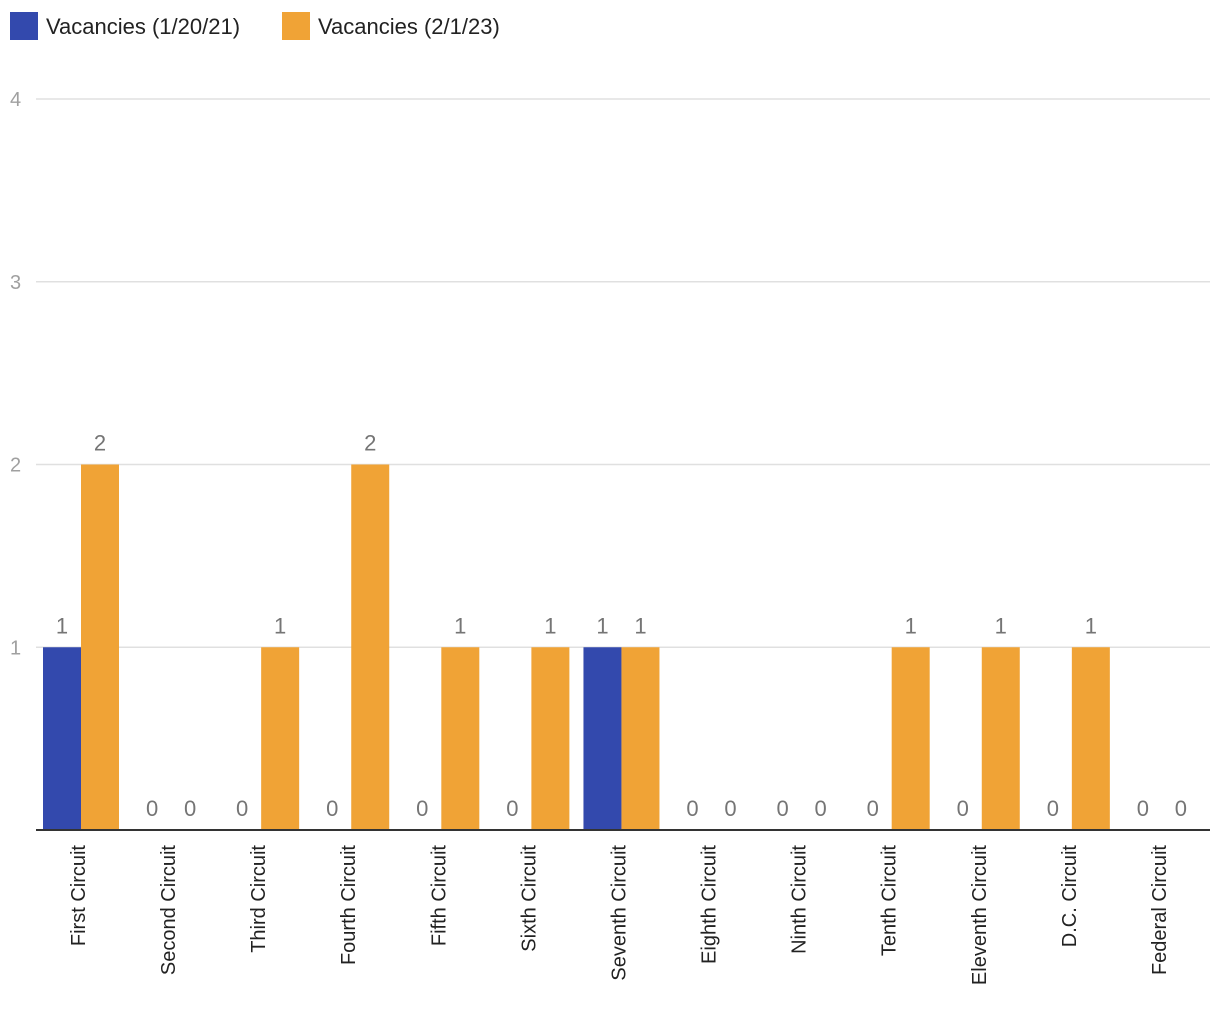 Image resolution: width=1220 pixels, height=1020 pixels. I want to click on y-tick-label: 4, so click(15, 100).